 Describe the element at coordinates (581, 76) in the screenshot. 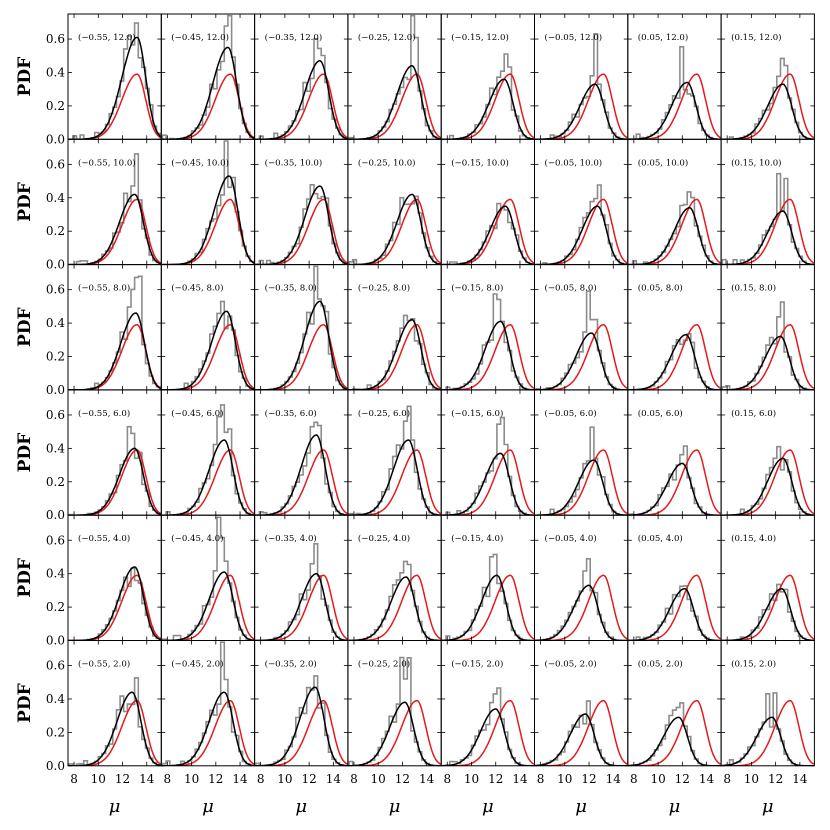

I see `panel-0-5: (−0.05, 12.0)` at that location.